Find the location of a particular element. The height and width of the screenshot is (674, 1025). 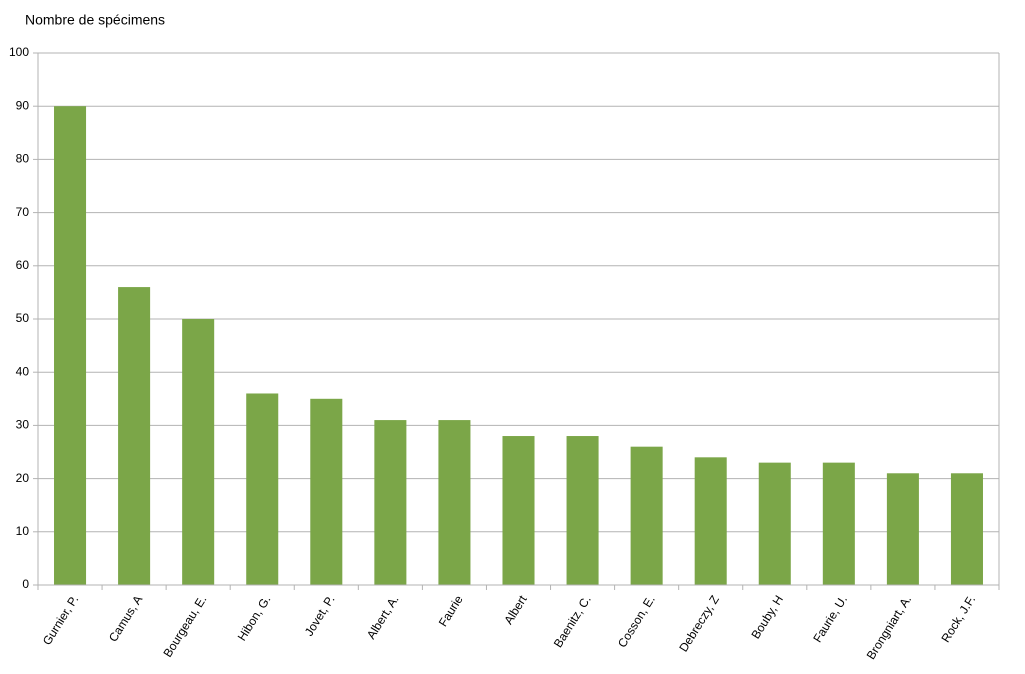

x-tick-label: Faurie is located at coordinates (451, 611).